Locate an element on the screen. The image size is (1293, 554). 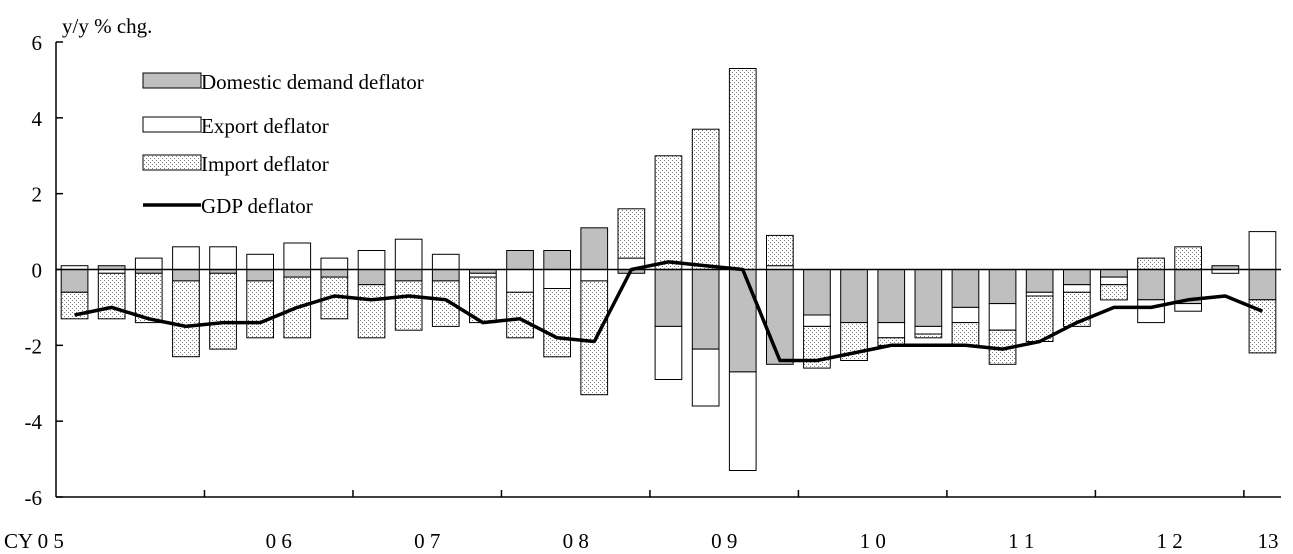
x-tick-label: 0 6 is located at coordinates (279, 541).